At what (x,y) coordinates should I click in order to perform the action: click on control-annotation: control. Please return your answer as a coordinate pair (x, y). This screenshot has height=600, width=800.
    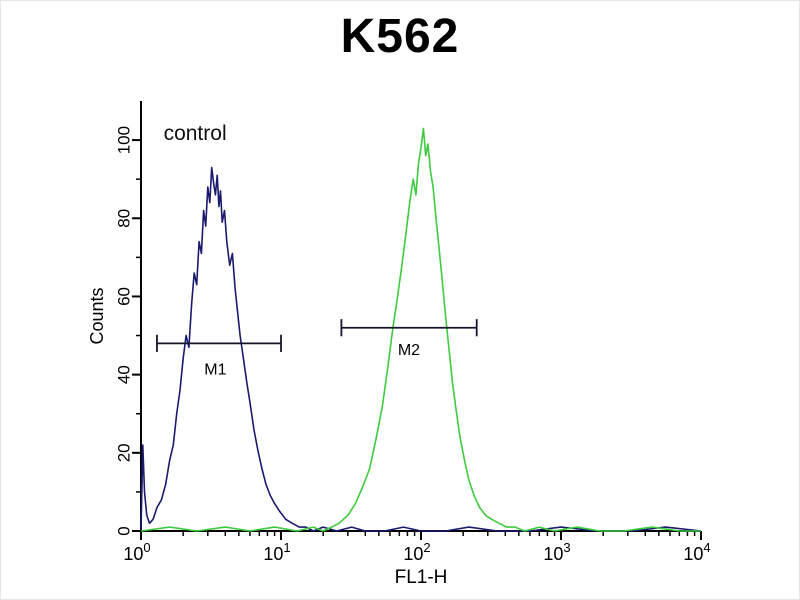
    Looking at the image, I should click on (195, 133).